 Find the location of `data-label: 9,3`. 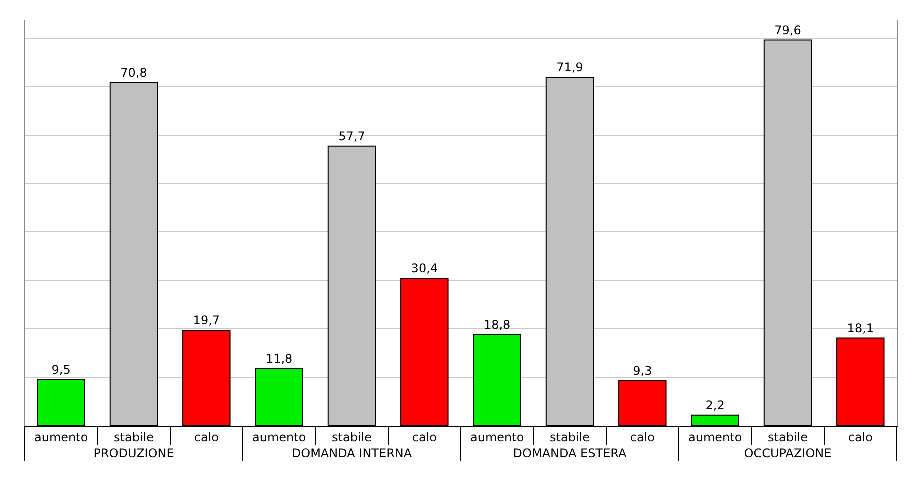

data-label: 9,3 is located at coordinates (642, 371).